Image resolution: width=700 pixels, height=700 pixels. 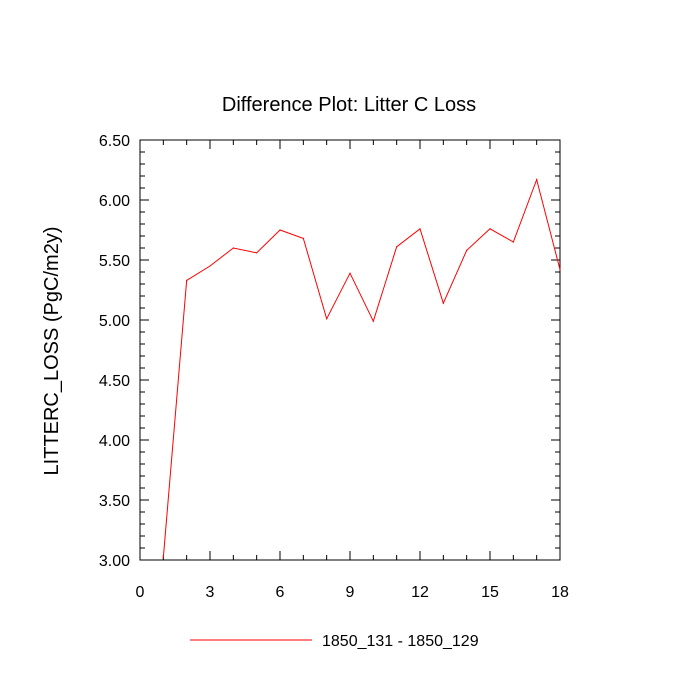 I want to click on x-tick-label: 9, so click(x=350, y=592).